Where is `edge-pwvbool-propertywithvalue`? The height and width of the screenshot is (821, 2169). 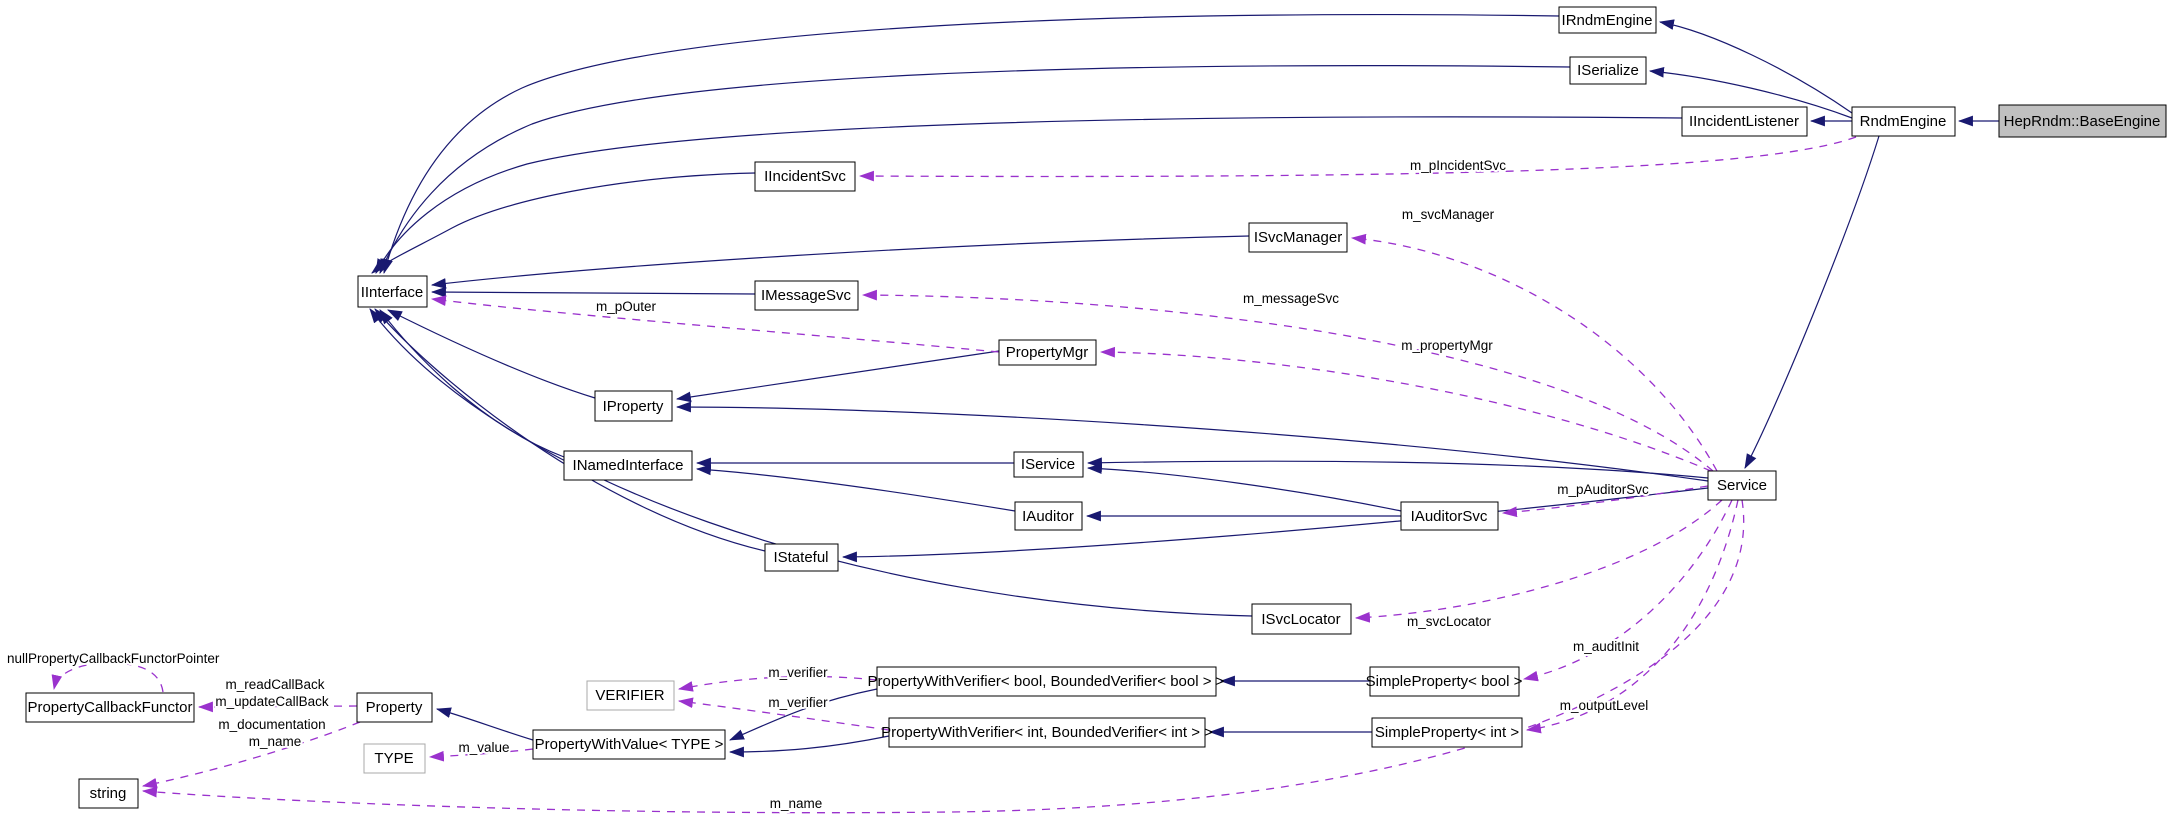 edge-pwvbool-propertywithvalue is located at coordinates (803, 714).